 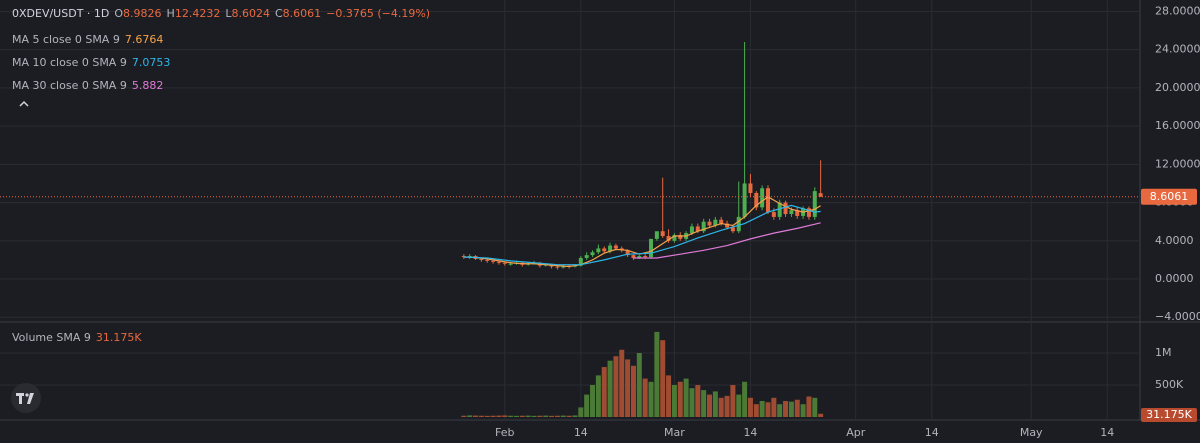 I want to click on x-tick-label: Mar, so click(x=674, y=432).